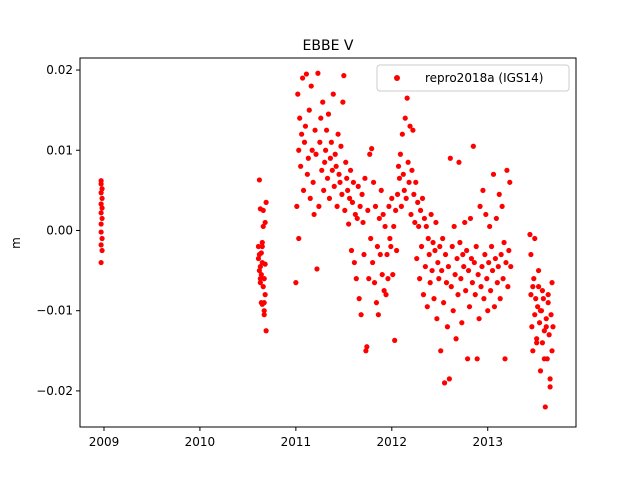  Describe the element at coordinates (59, 70) in the screenshot. I see `y-tick-label: 0.02` at that location.